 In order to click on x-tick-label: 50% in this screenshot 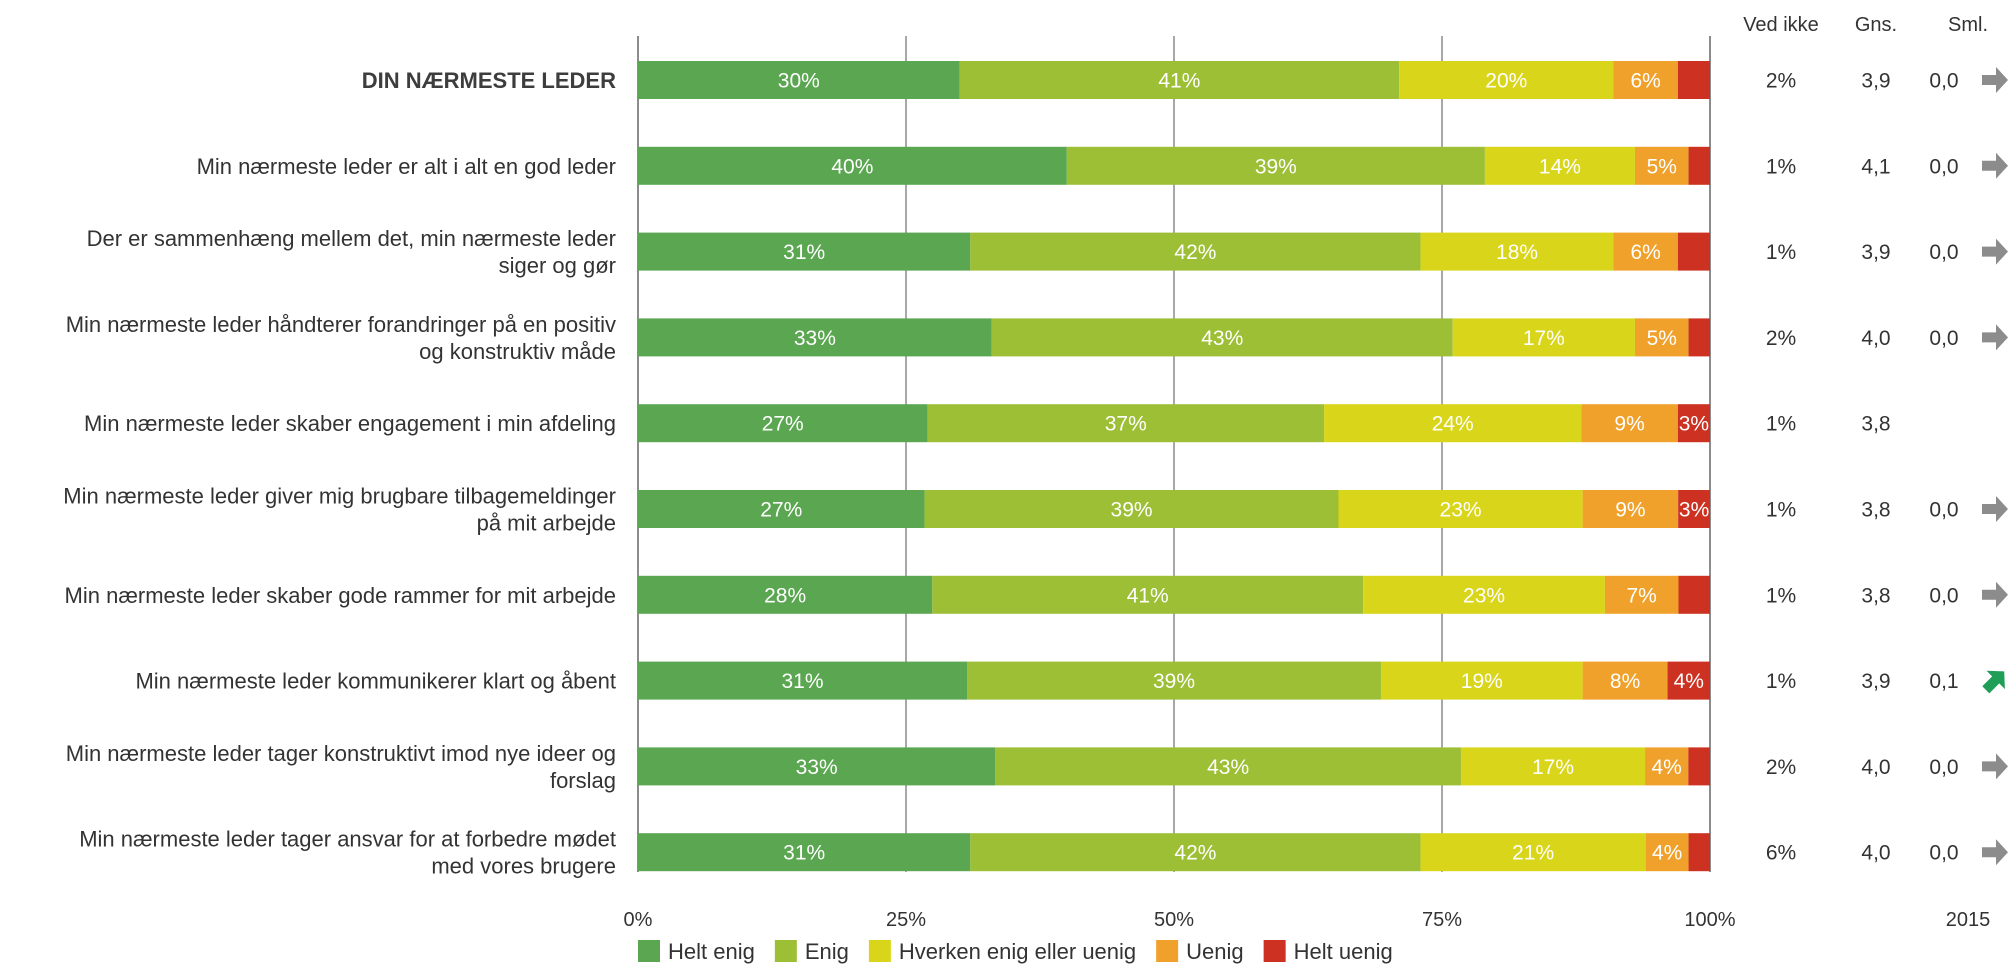, I will do `click(1174, 920)`.